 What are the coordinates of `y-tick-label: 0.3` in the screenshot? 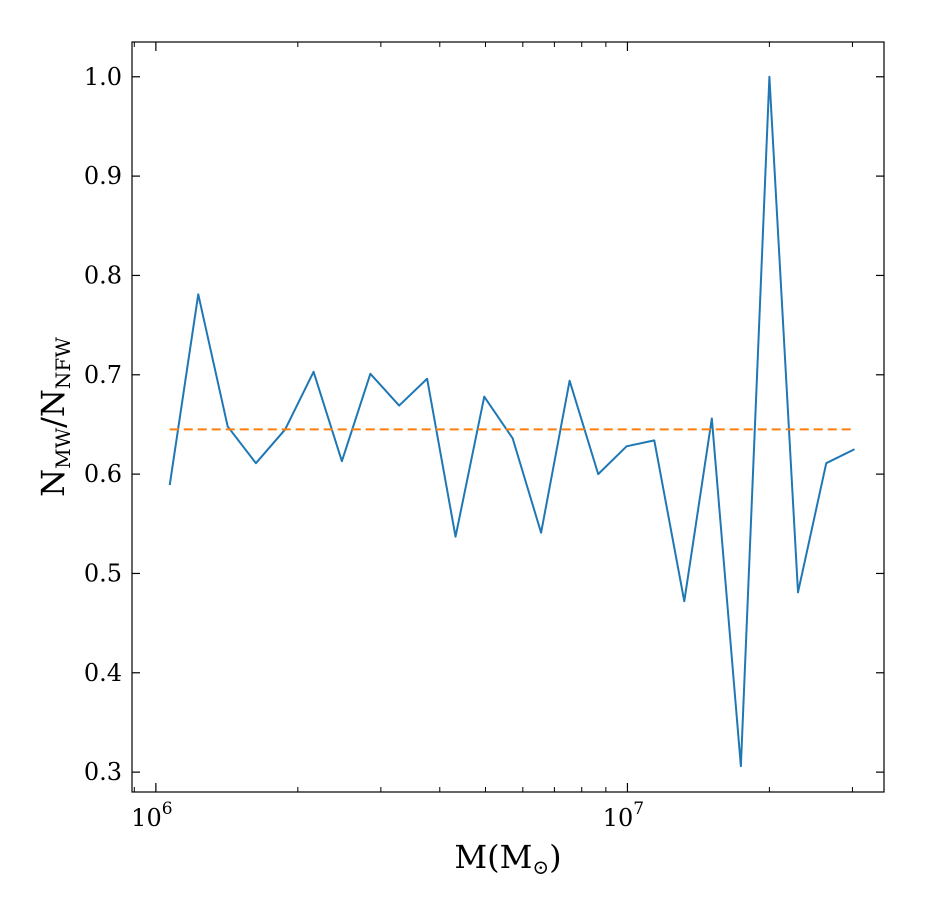 It's located at (103, 772).